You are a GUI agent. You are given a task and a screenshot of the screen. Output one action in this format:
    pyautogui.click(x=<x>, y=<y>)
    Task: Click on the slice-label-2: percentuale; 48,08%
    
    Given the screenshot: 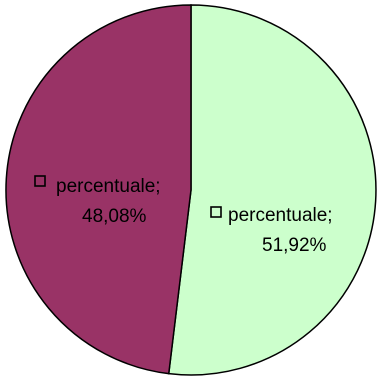 What is the action you would take?
    pyautogui.click(x=97, y=201)
    